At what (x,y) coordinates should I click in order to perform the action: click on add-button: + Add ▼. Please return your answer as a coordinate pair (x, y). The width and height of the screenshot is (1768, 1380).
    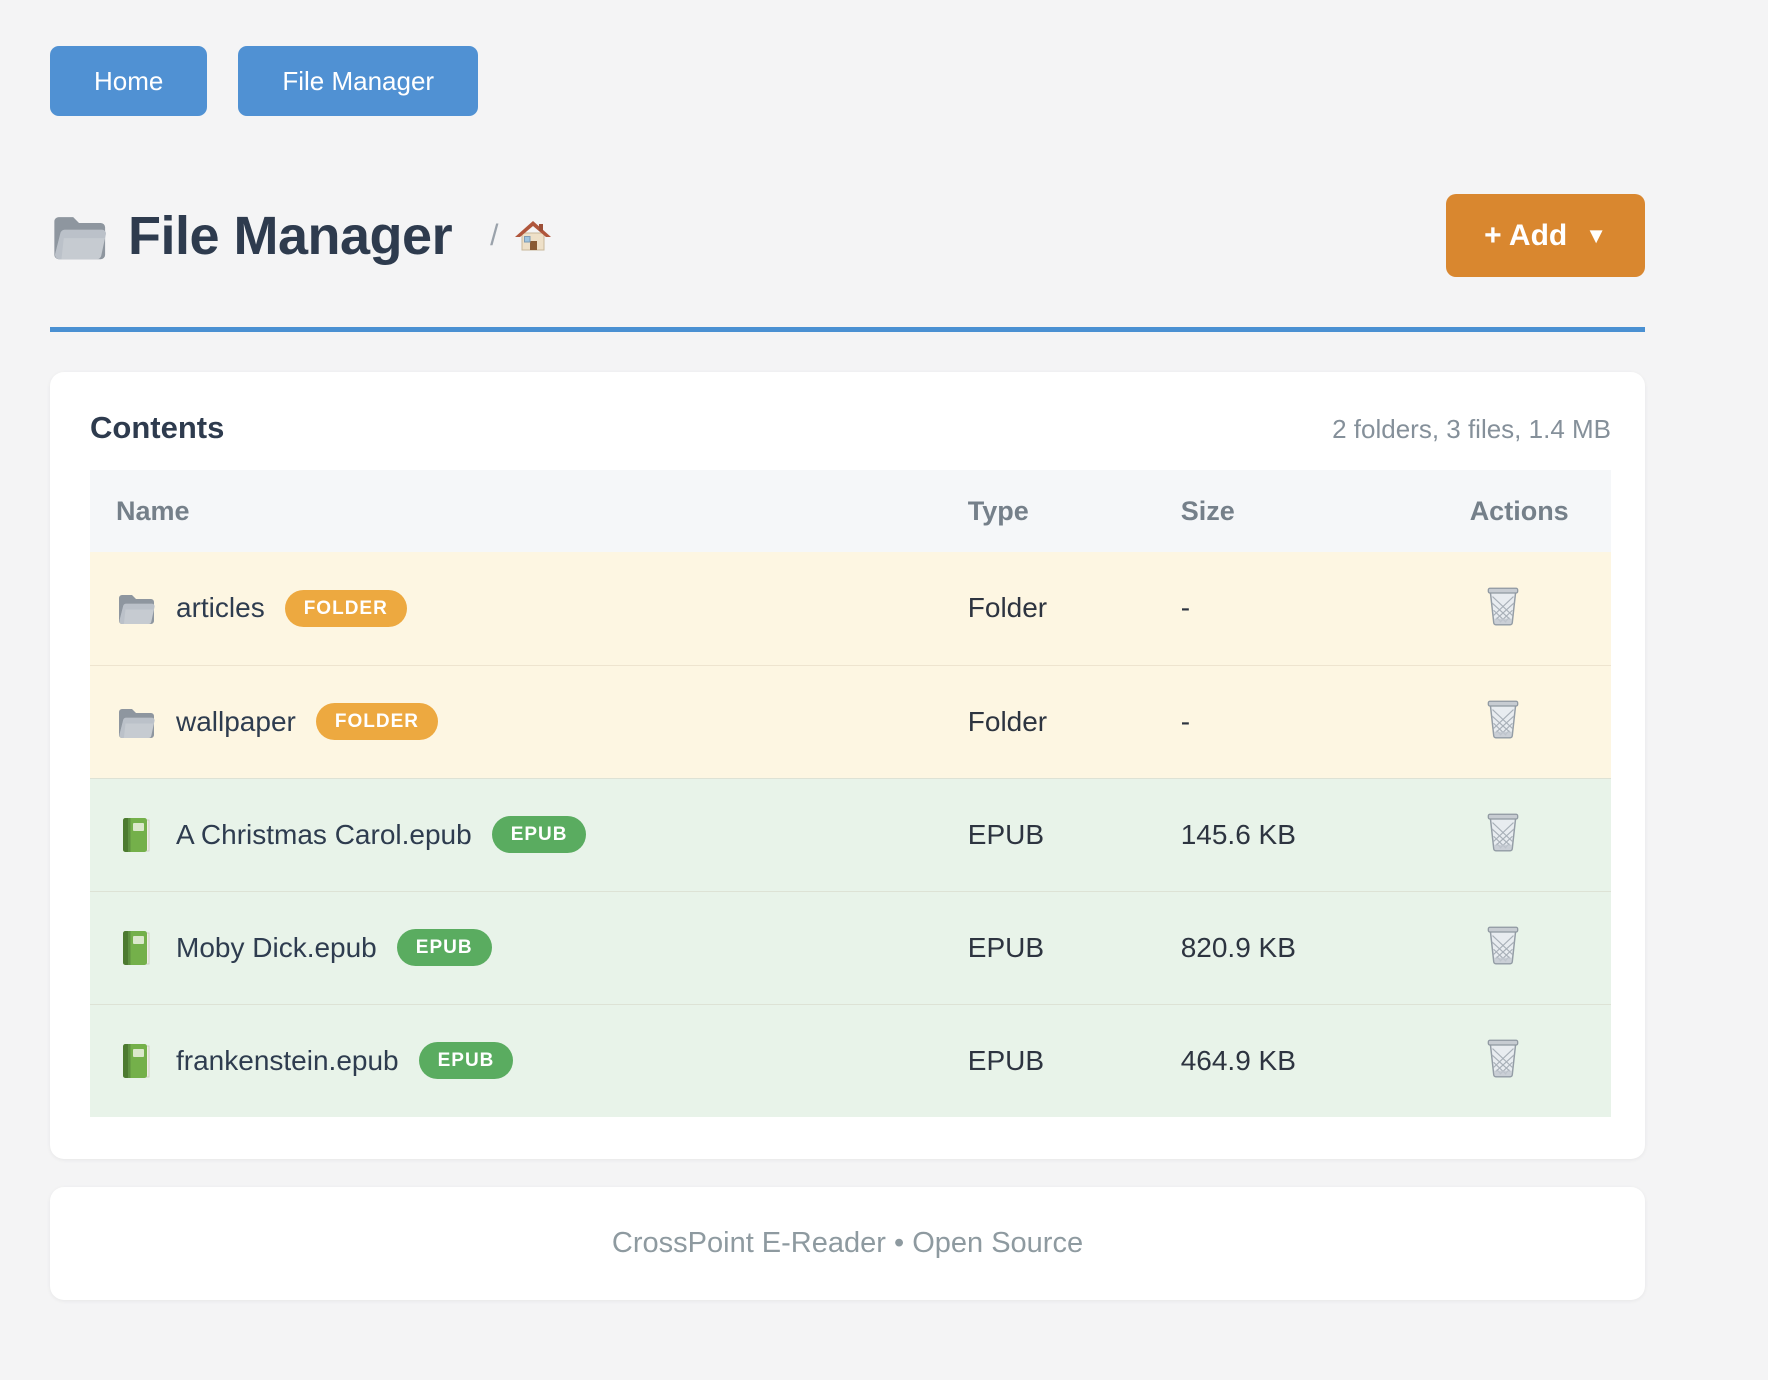
    Looking at the image, I should click on (1545, 235).